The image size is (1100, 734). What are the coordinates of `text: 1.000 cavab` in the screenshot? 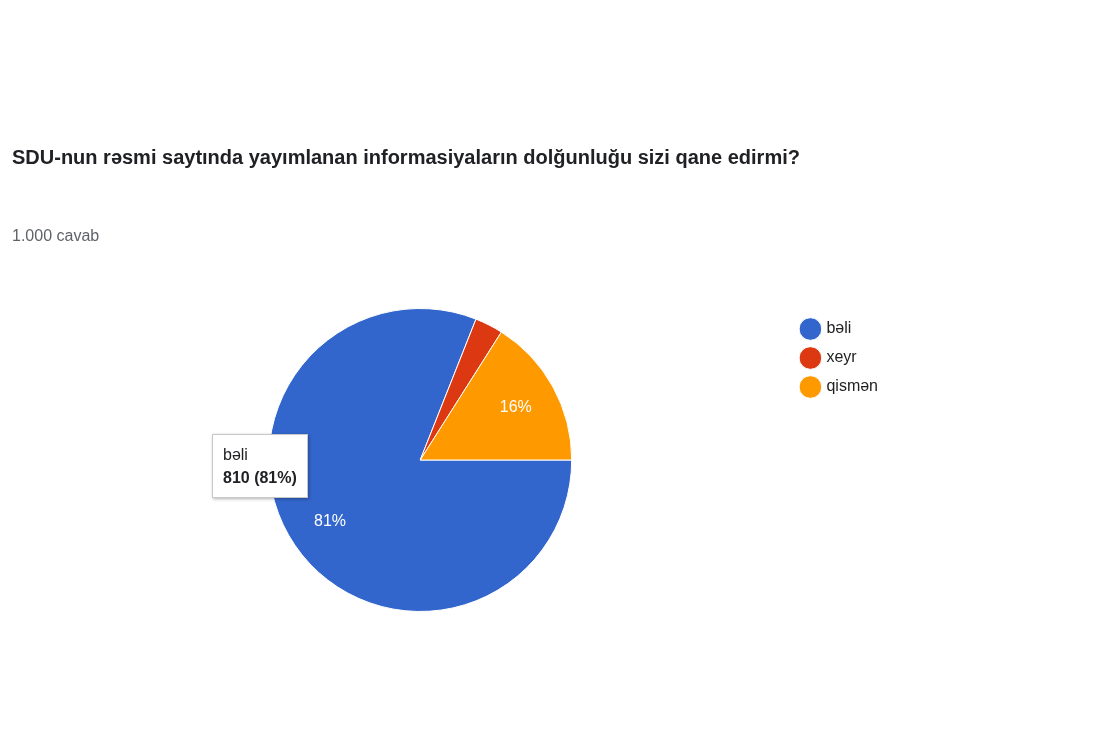 It's located at (56, 236).